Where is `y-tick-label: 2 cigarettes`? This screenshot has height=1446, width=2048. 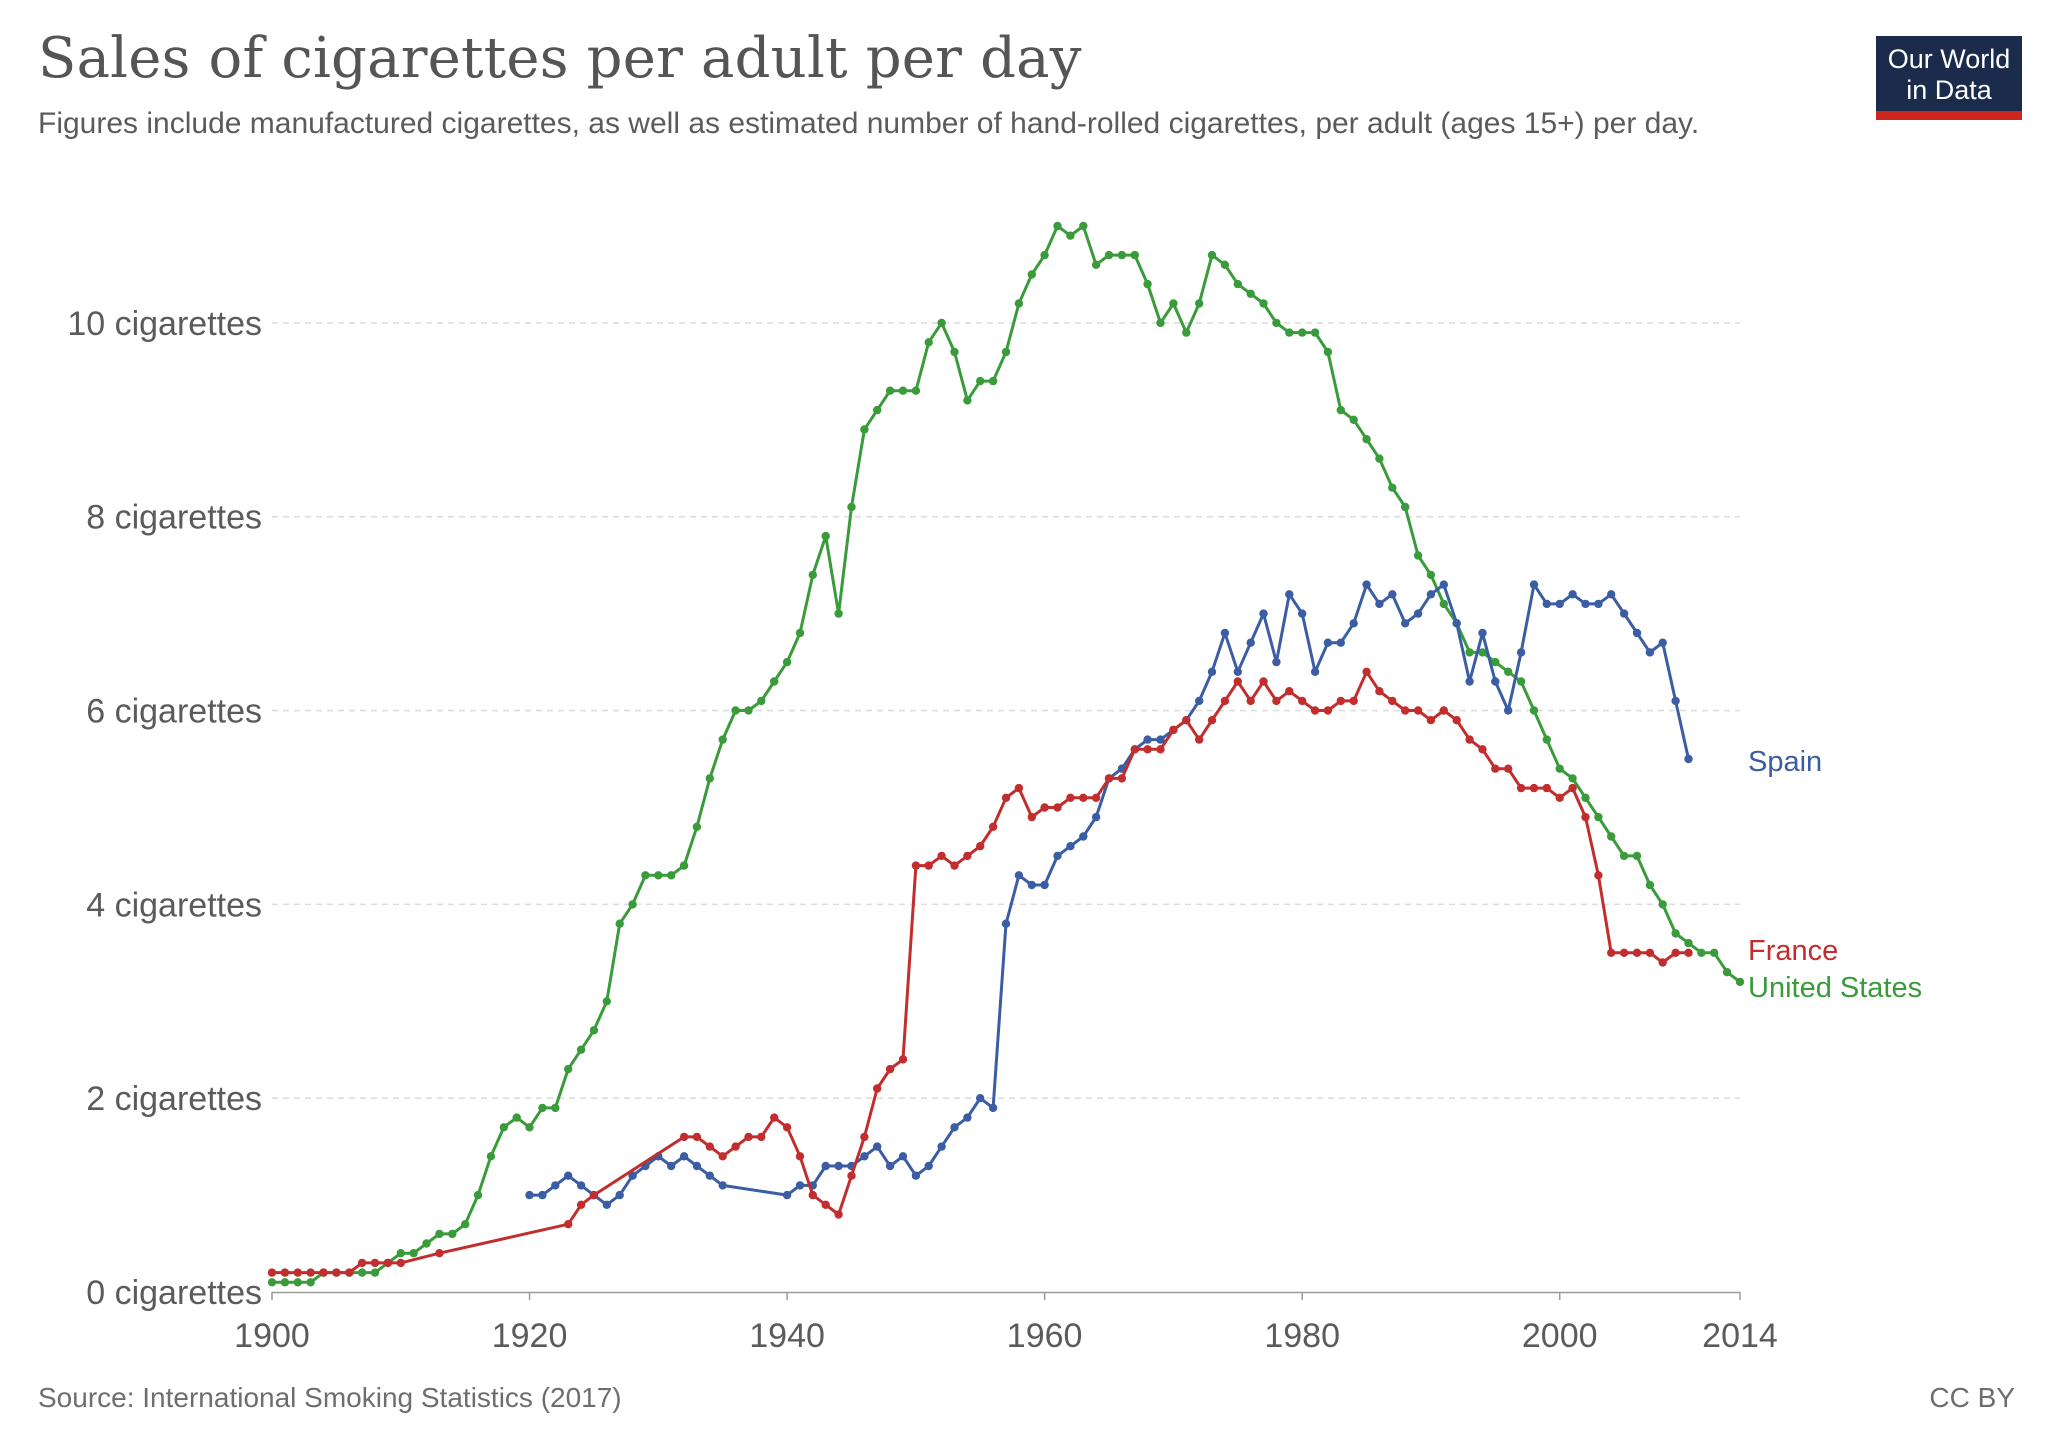 y-tick-label: 2 cigarettes is located at coordinates (174, 1099).